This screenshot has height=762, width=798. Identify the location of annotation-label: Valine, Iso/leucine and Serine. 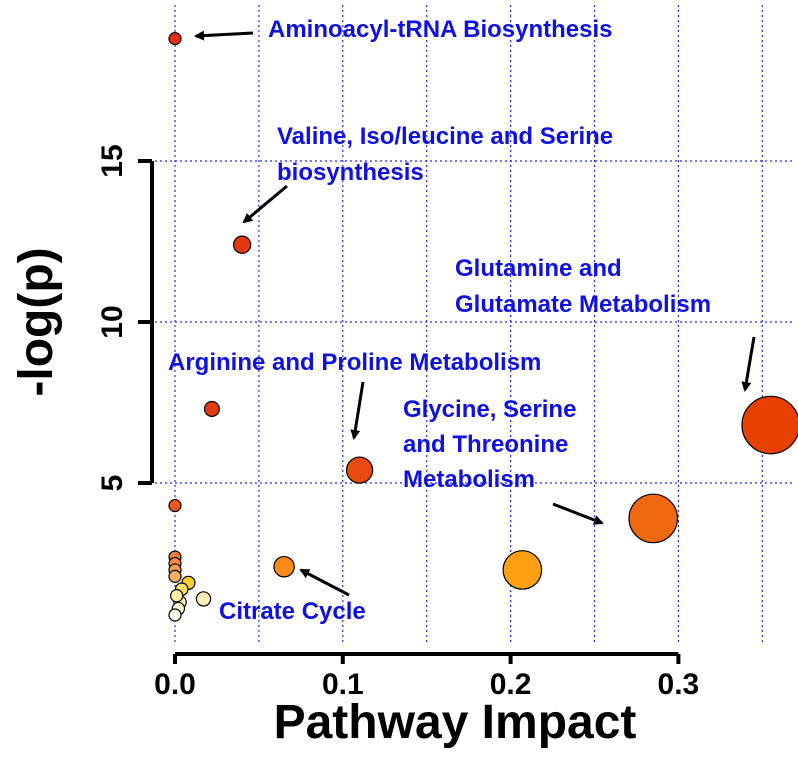
(445, 136).